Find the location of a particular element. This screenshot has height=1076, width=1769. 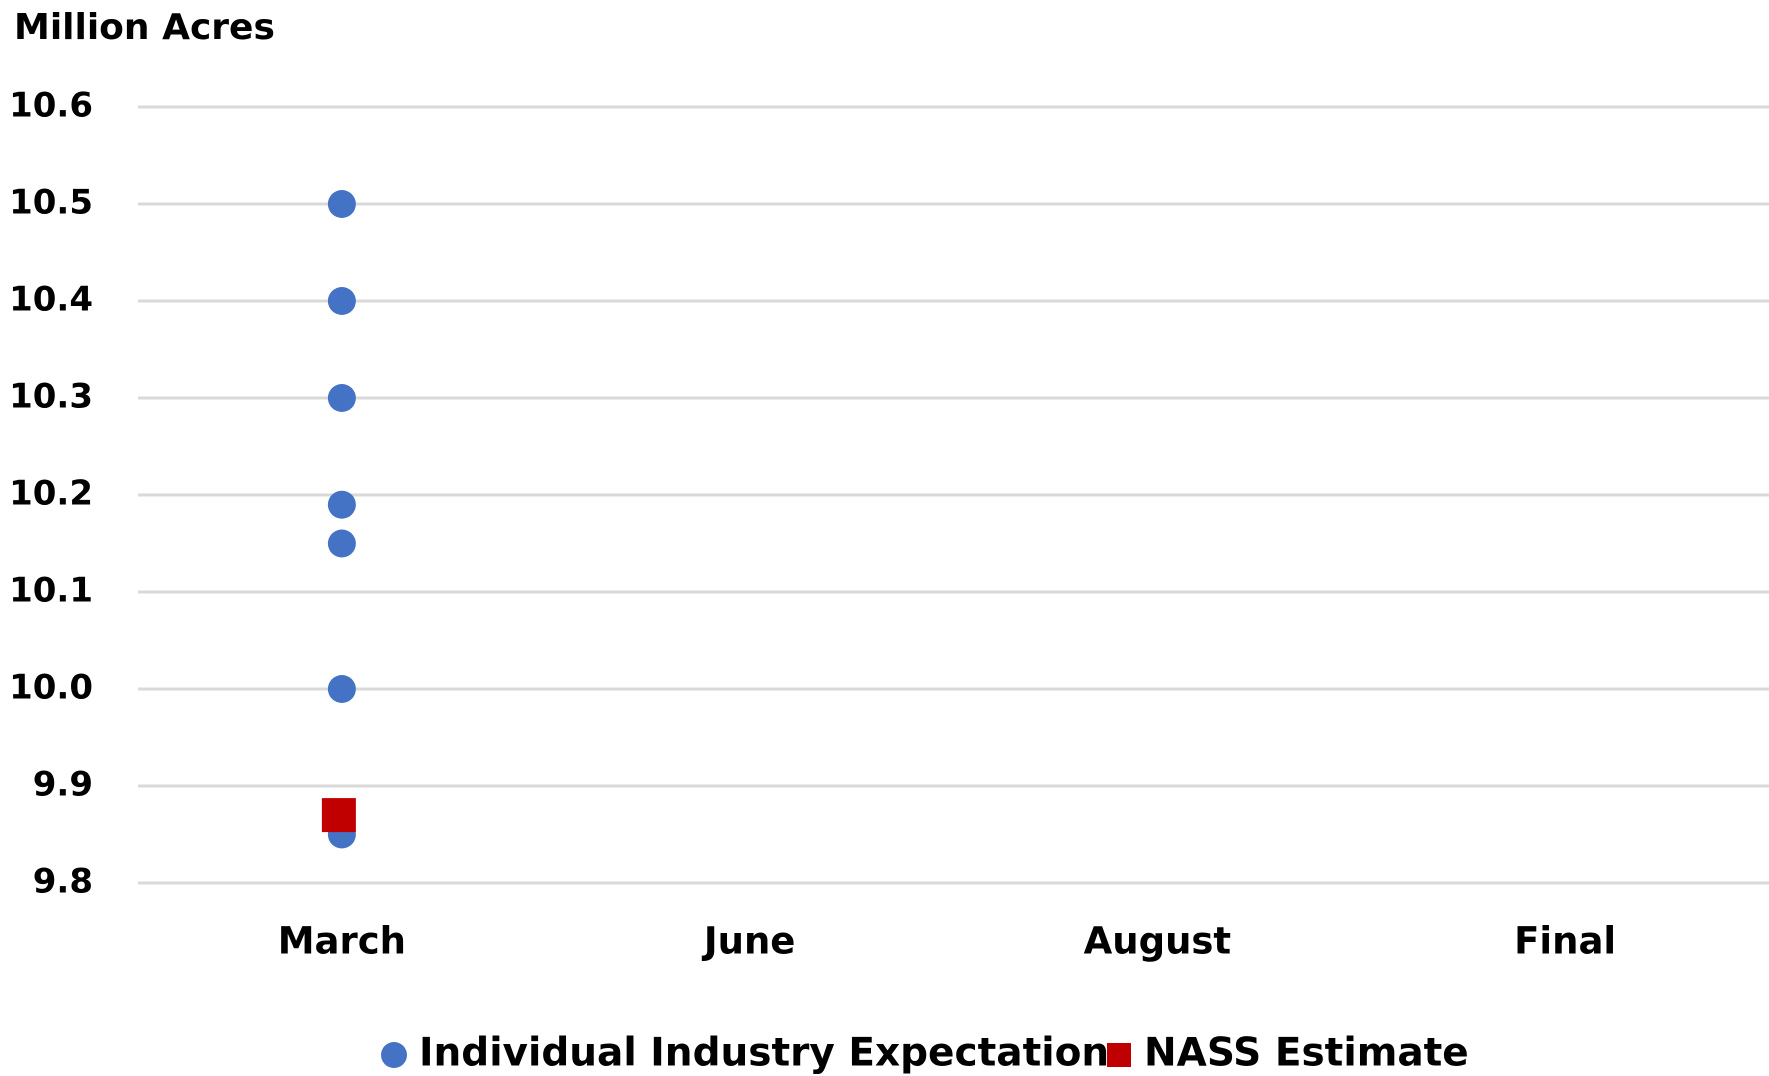

y-tick-label: 10.5 is located at coordinates (51, 203).